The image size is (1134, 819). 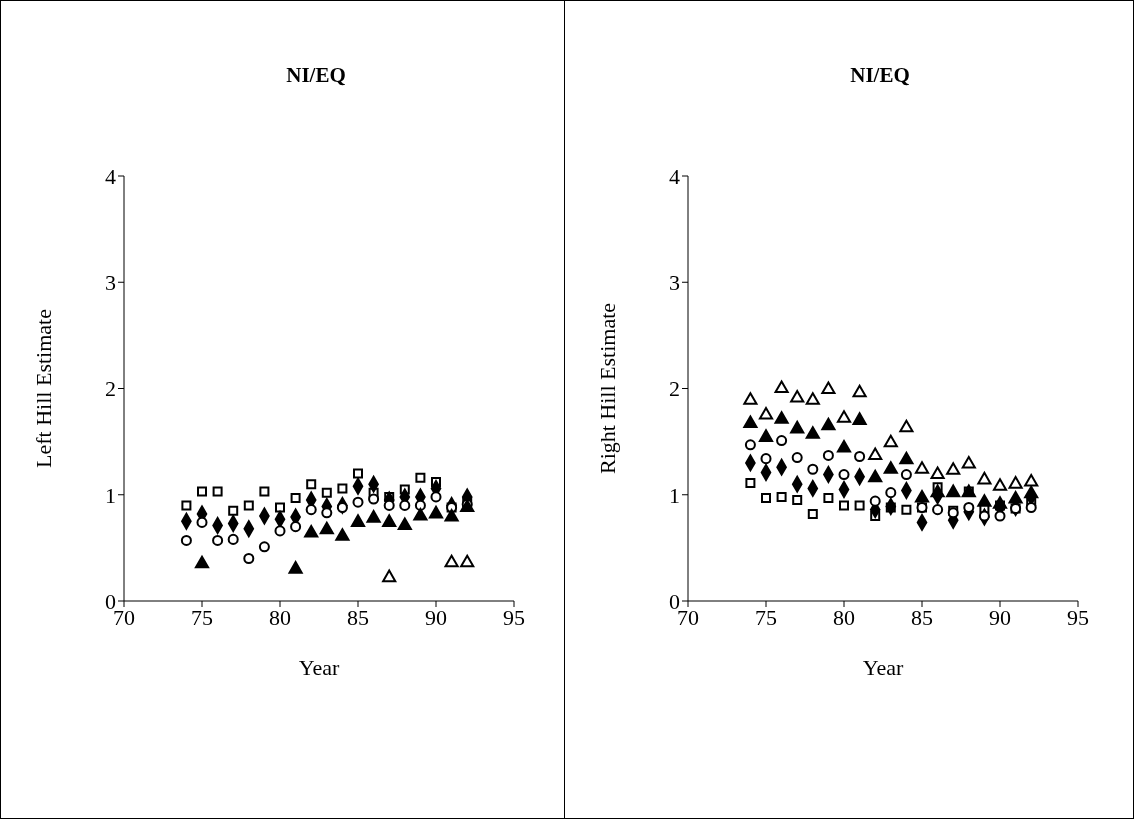 I want to click on y-axis-title: Left Hill Estimate, so click(x=43, y=388).